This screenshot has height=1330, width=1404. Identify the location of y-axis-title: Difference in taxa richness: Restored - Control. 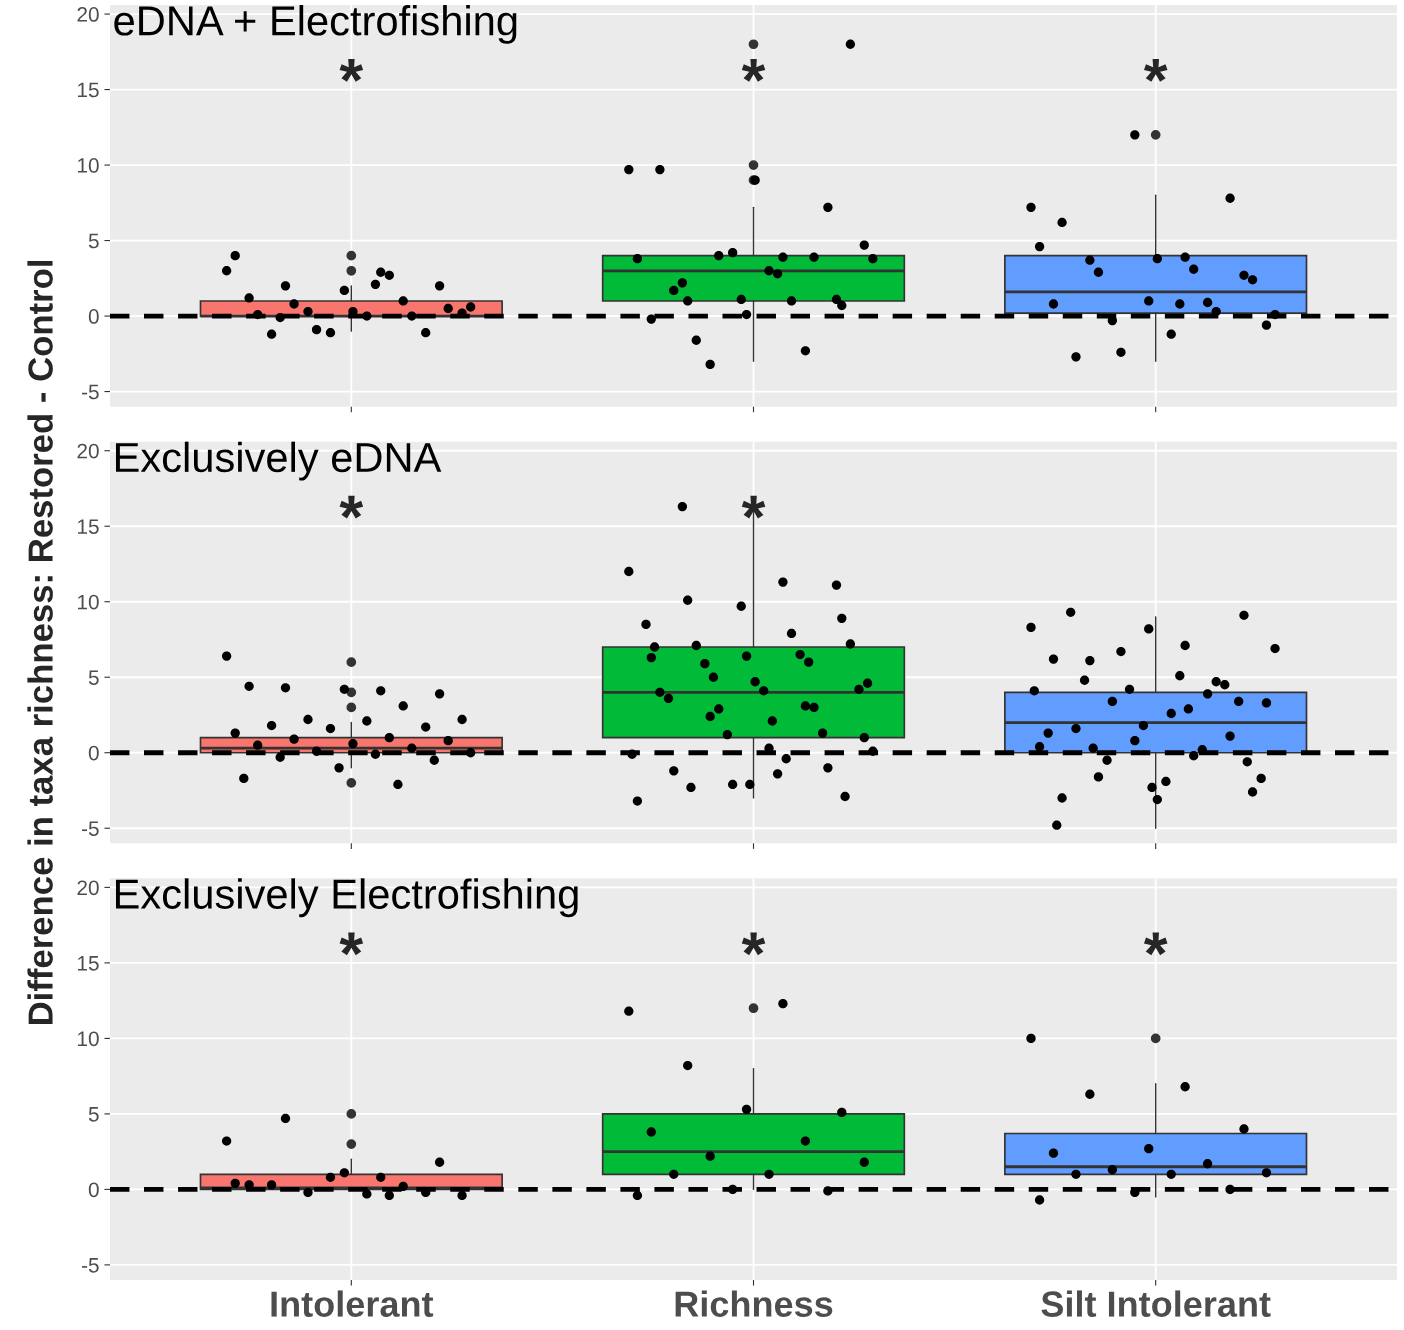
(40, 642).